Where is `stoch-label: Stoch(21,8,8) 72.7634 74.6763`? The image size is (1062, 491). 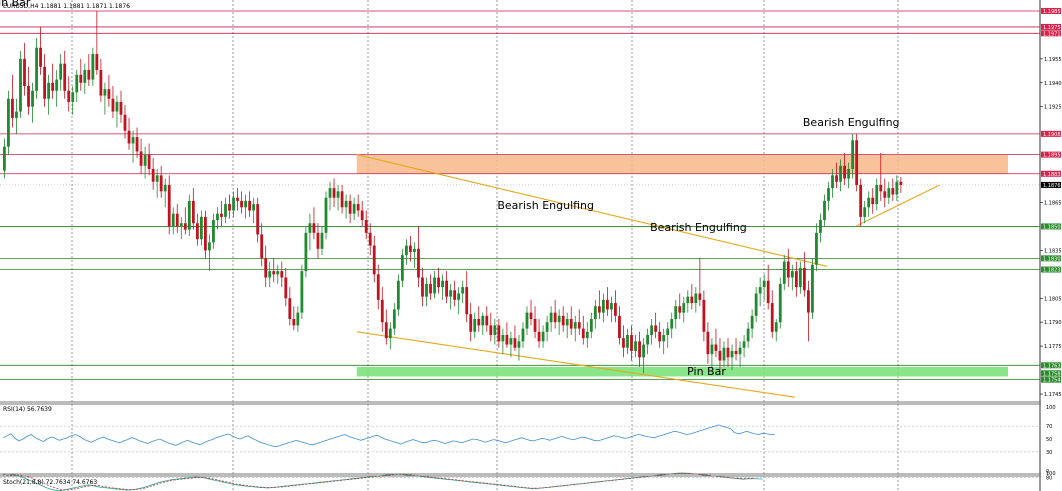 stoch-label: Stoch(21,8,8) 72.7634 74.6763 is located at coordinates (50, 482).